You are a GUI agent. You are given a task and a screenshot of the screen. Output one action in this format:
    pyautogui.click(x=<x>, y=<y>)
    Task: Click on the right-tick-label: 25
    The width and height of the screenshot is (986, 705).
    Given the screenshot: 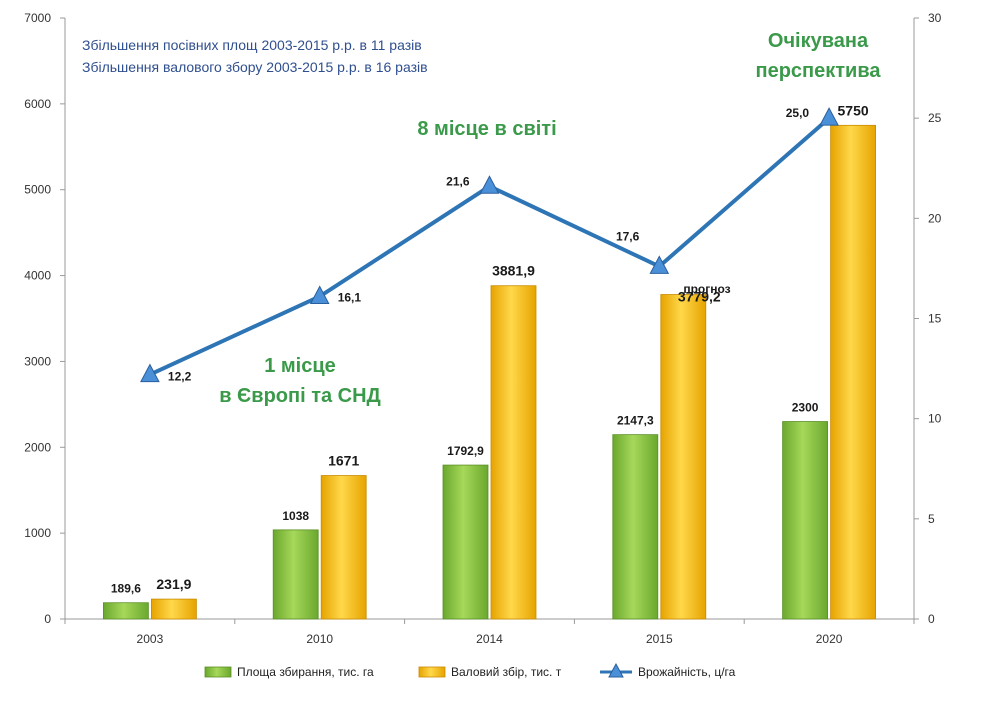 What is the action you would take?
    pyautogui.click(x=935, y=118)
    